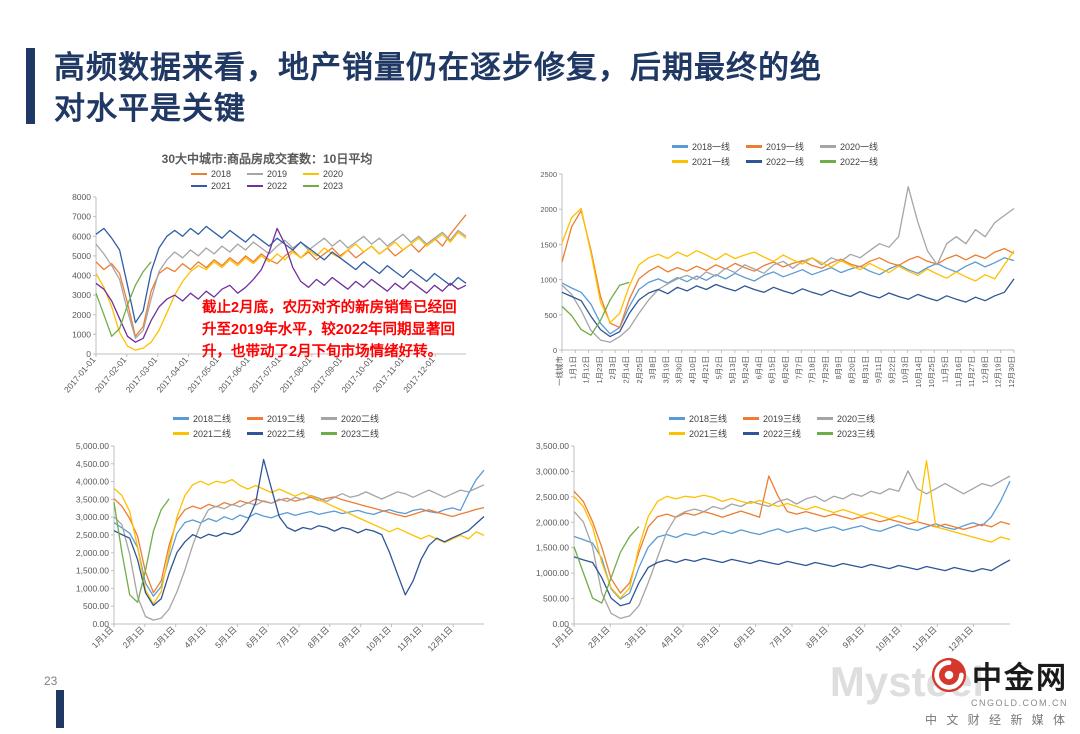  Describe the element at coordinates (275, 418) in the screenshot. I see `legend-row: 2018二线 2019二线 2020二线` at that location.